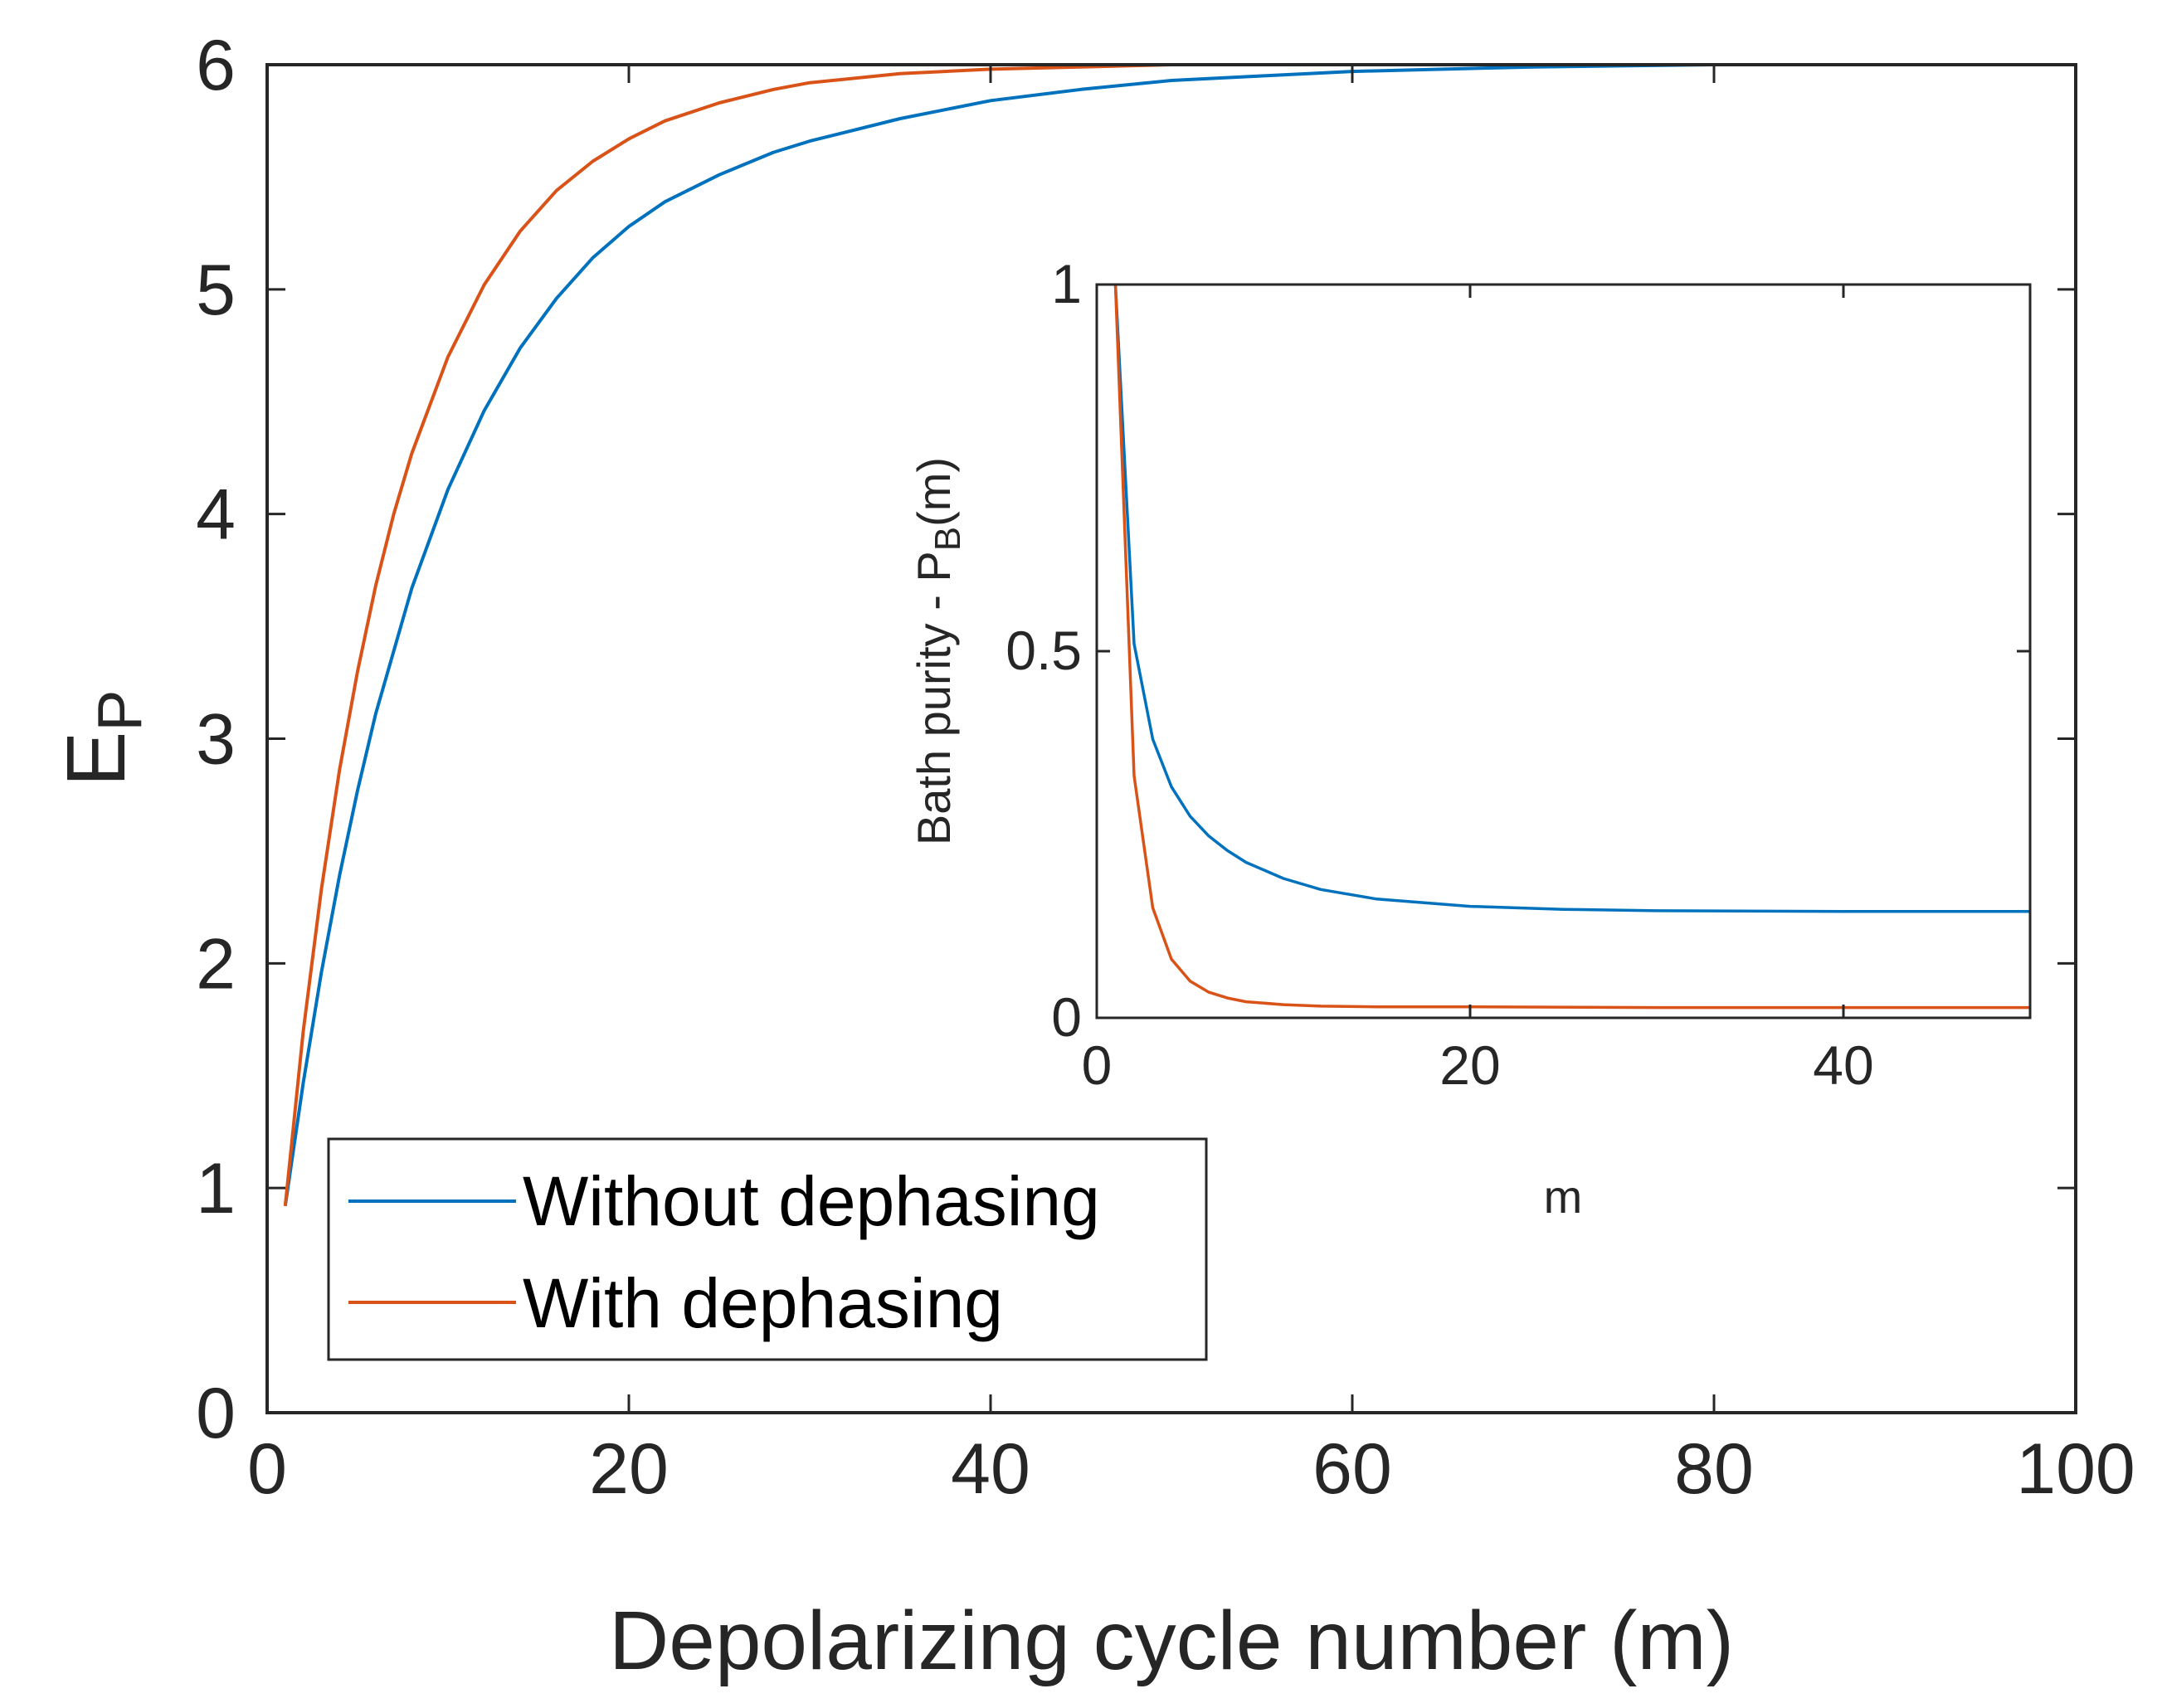 The width and height of the screenshot is (2162, 1708). I want to click on inset-x-tick-label: 0, so click(1097, 1065).